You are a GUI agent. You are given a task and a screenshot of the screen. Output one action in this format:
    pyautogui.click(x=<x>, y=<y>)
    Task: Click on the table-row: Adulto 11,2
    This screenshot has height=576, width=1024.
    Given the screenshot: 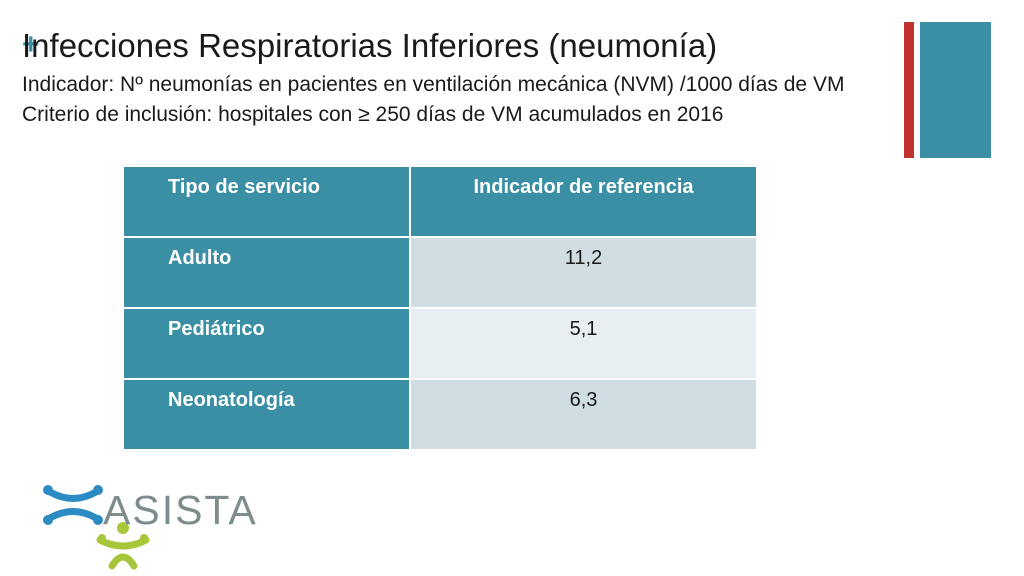 What is the action you would take?
    pyautogui.click(x=440, y=272)
    